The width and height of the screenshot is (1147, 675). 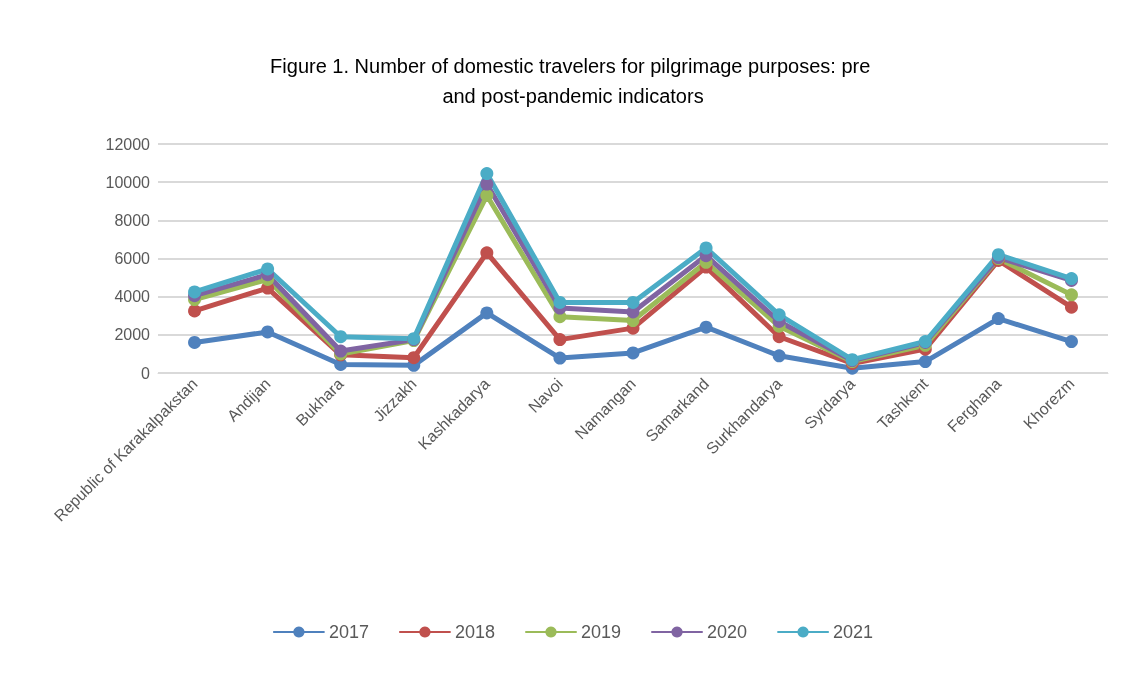 What do you see at coordinates (132, 220) in the screenshot?
I see `y-tick-label: 8000` at bounding box center [132, 220].